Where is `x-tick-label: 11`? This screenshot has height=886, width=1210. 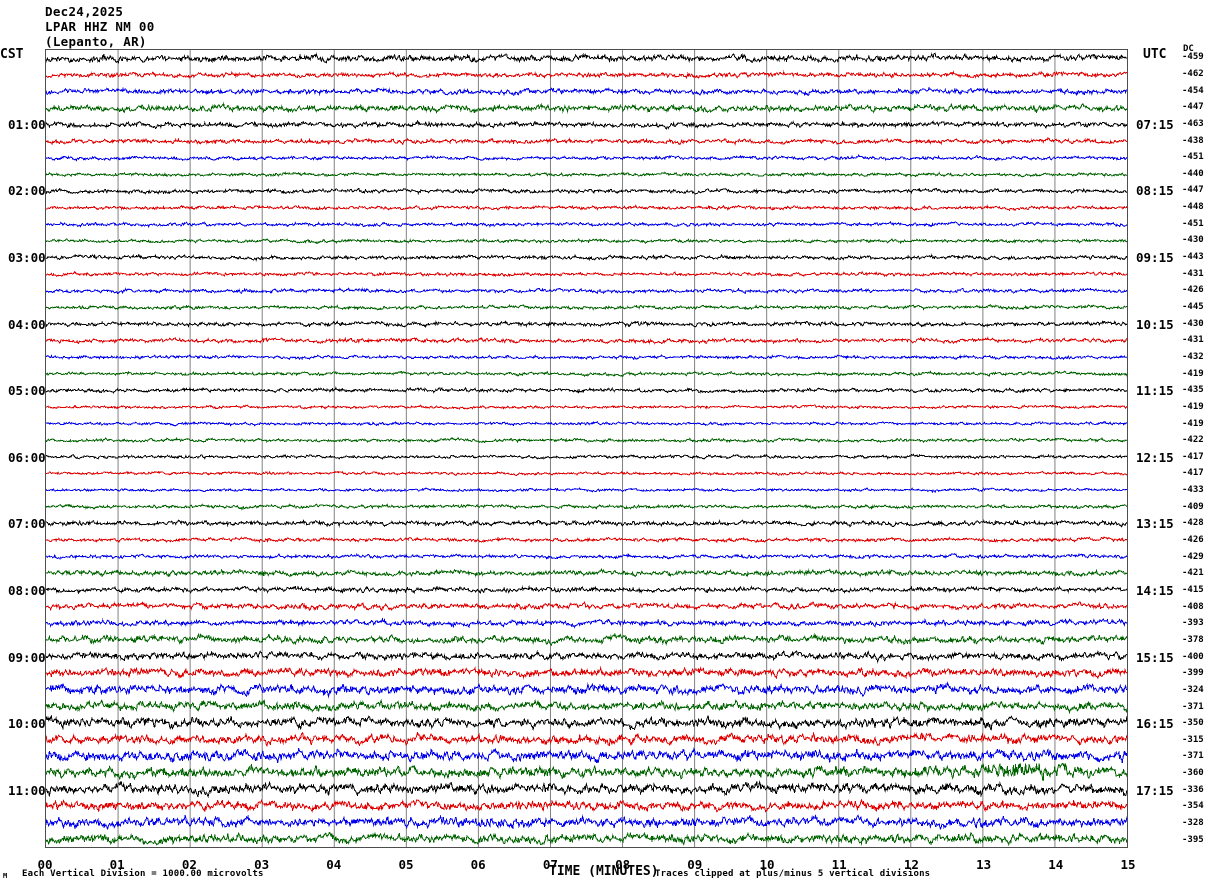 x-tick-label: 11 is located at coordinates (839, 864).